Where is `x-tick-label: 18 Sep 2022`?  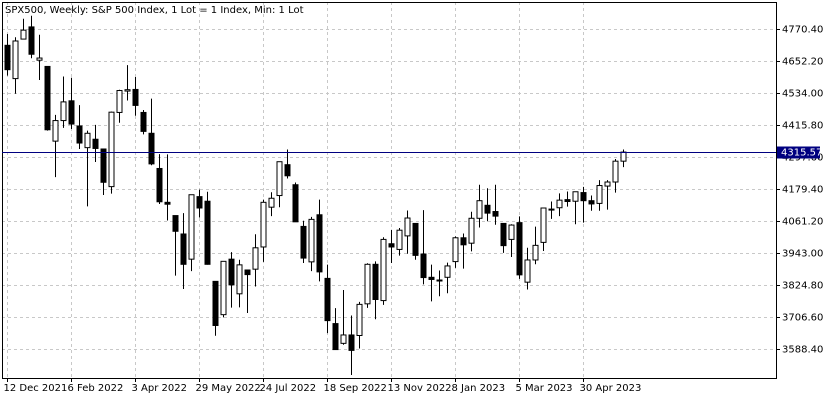 x-tick-label: 18 Sep 2022 is located at coordinates (355, 388).